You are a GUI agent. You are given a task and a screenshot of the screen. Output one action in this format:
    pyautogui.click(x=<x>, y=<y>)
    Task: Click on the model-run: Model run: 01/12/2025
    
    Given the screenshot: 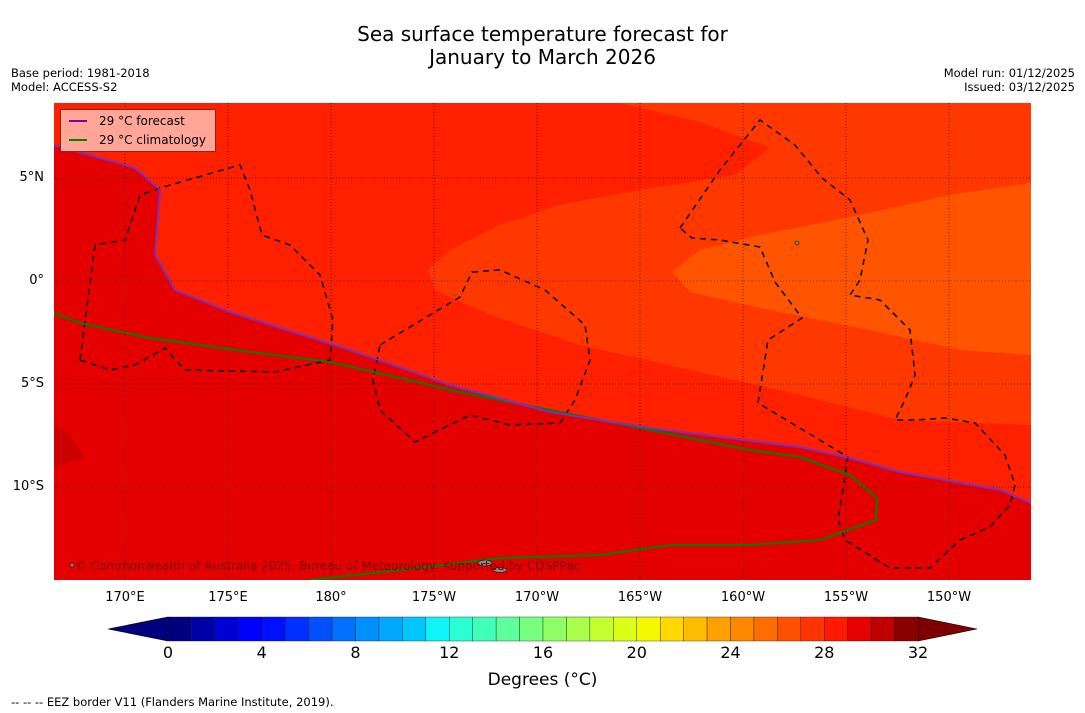 What is the action you would take?
    pyautogui.click(x=1009, y=73)
    